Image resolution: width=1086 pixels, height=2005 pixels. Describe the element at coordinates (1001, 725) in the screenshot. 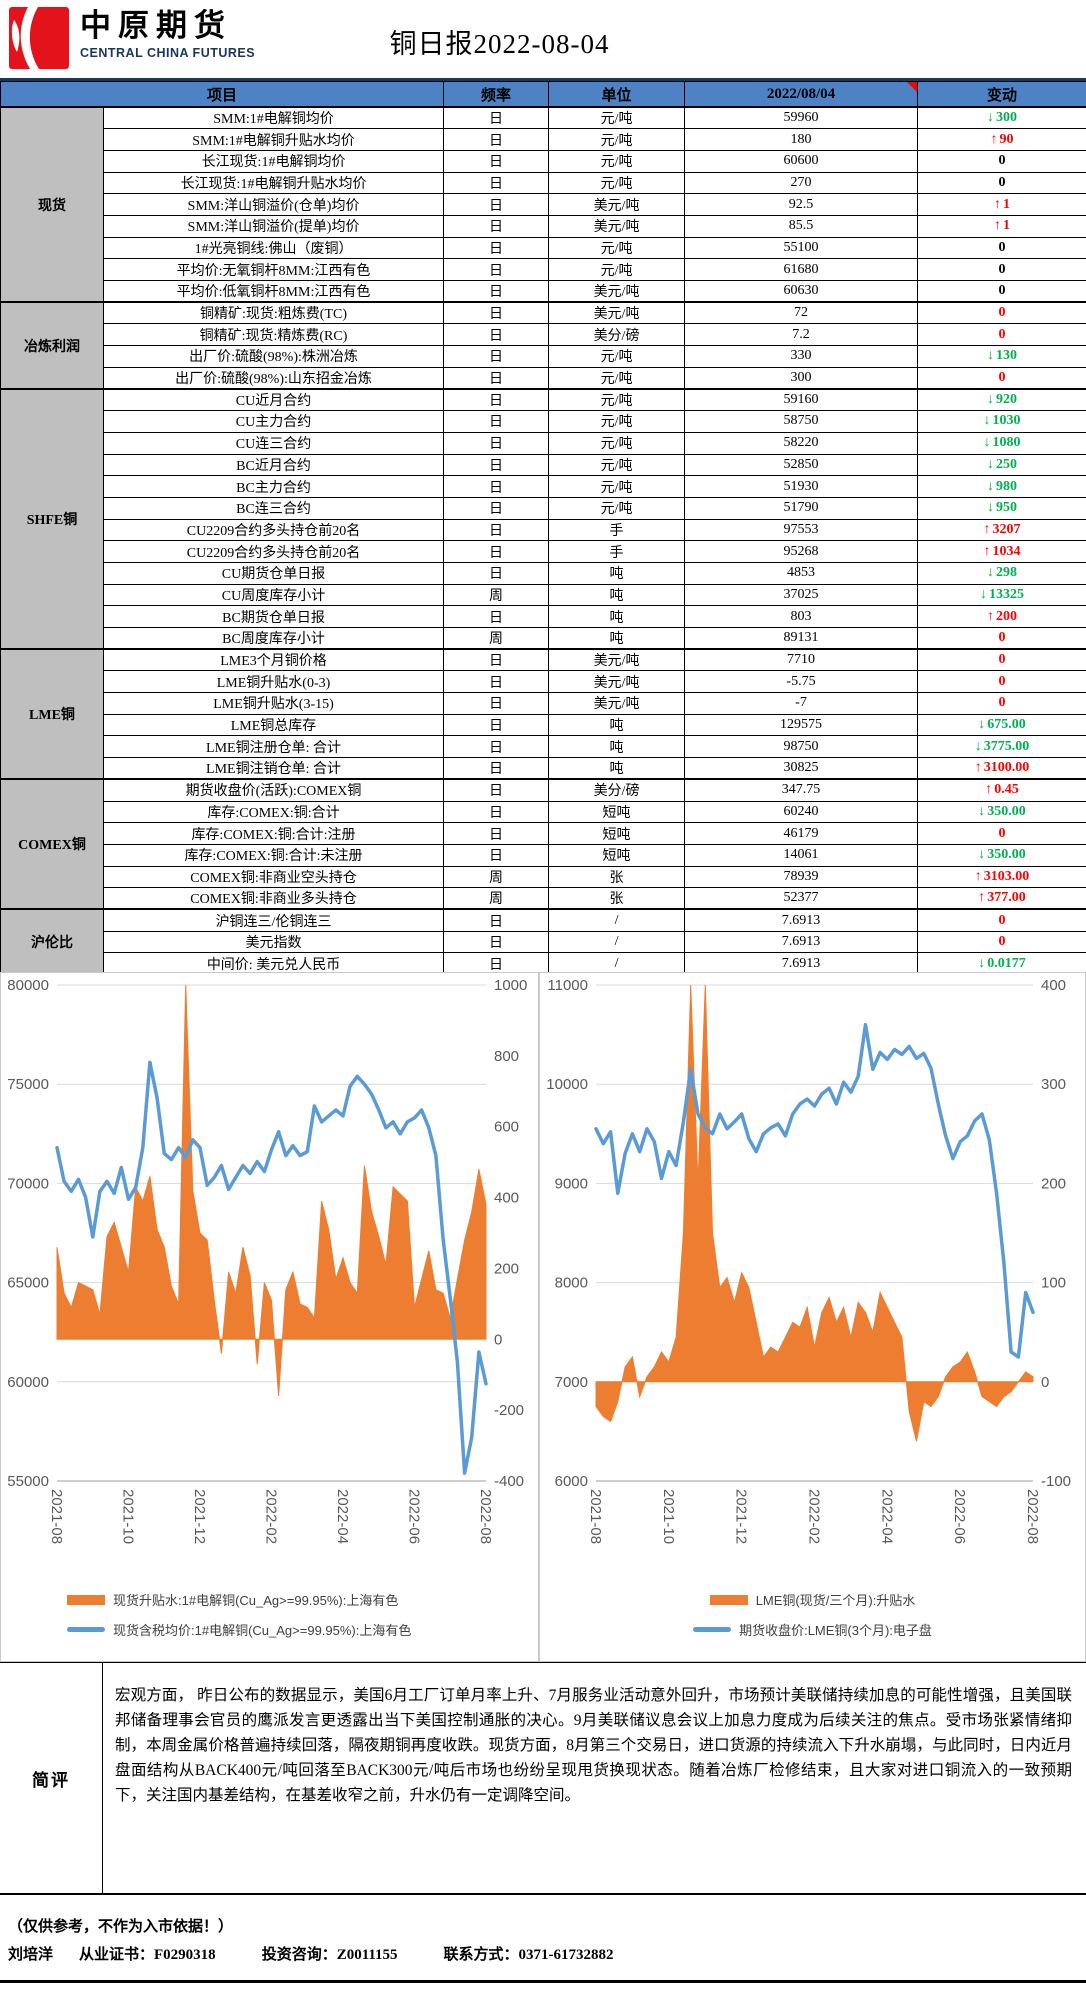

I see `cell-change: ↓ 675.00` at that location.